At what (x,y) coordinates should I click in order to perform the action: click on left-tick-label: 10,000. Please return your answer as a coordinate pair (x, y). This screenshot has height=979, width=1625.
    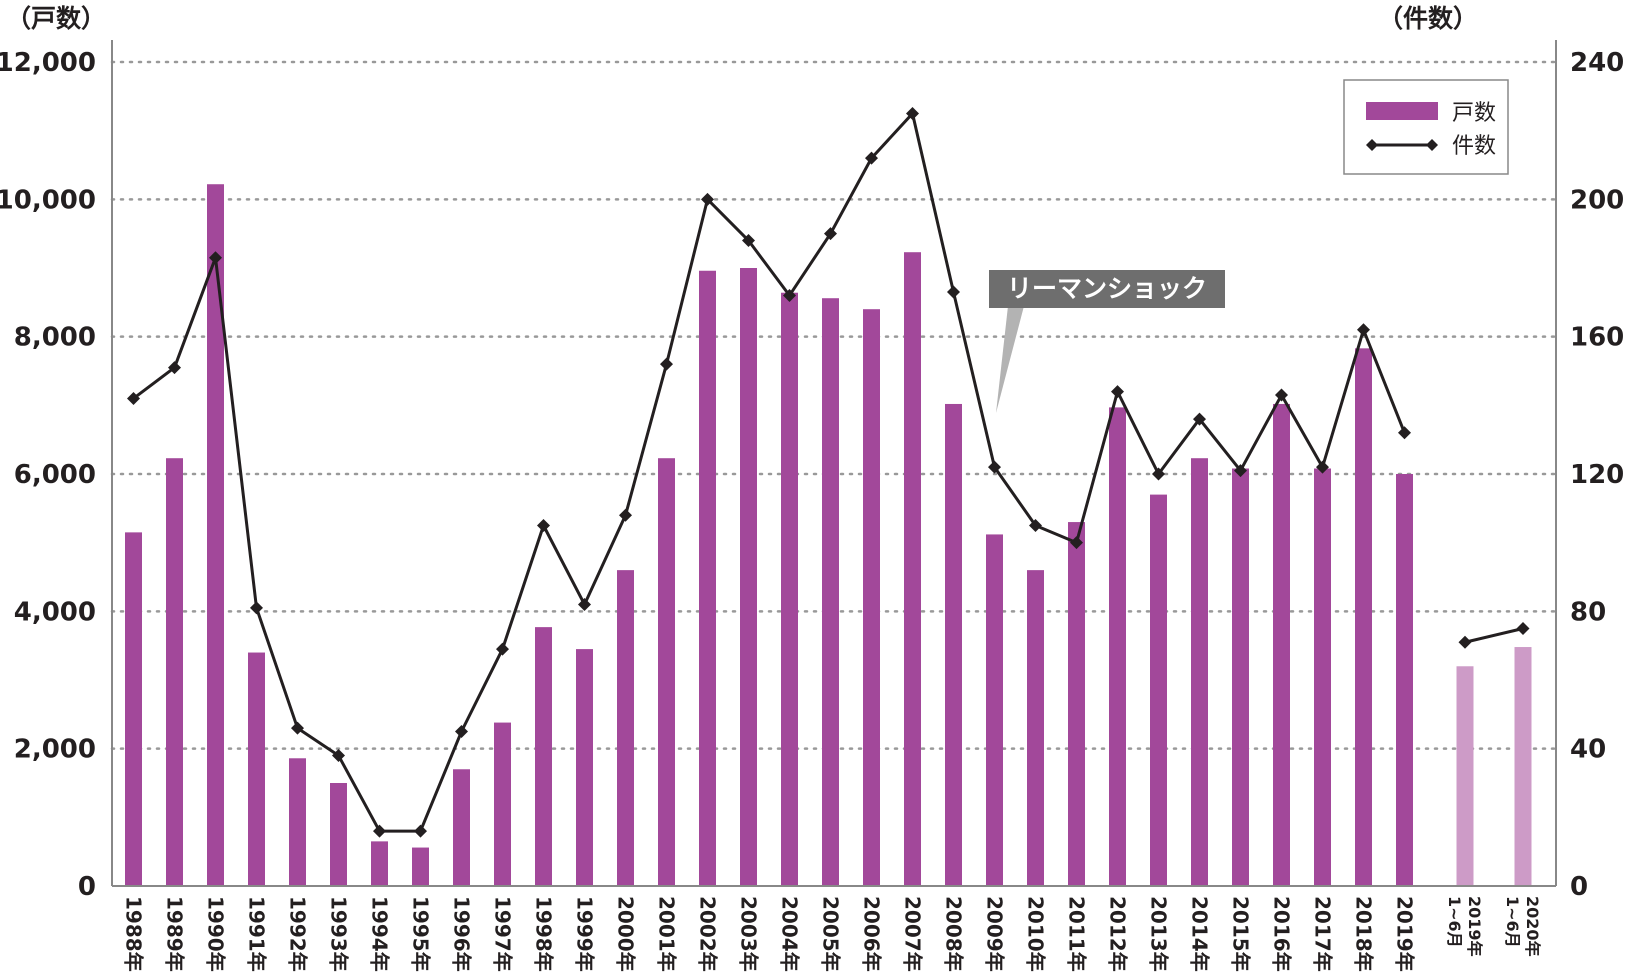
    Looking at the image, I should click on (48, 200).